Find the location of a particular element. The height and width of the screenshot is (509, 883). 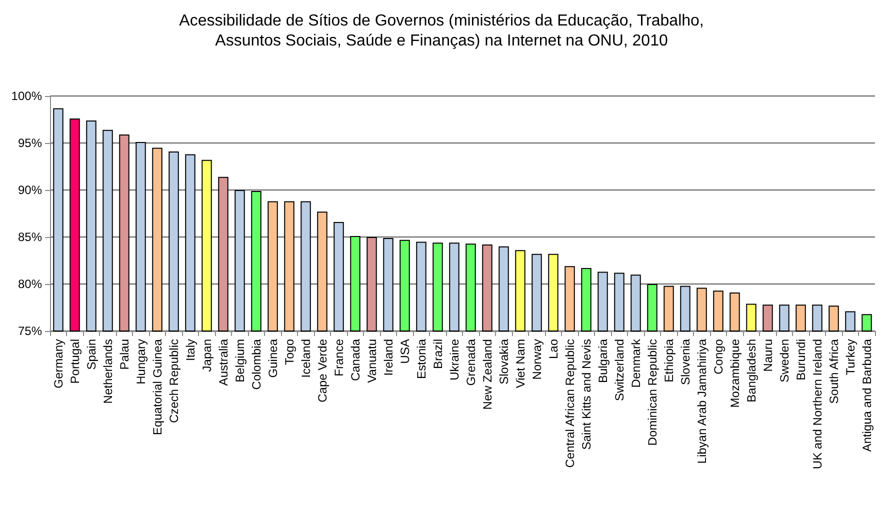

x-tick-label: Burundi is located at coordinates (801, 359).